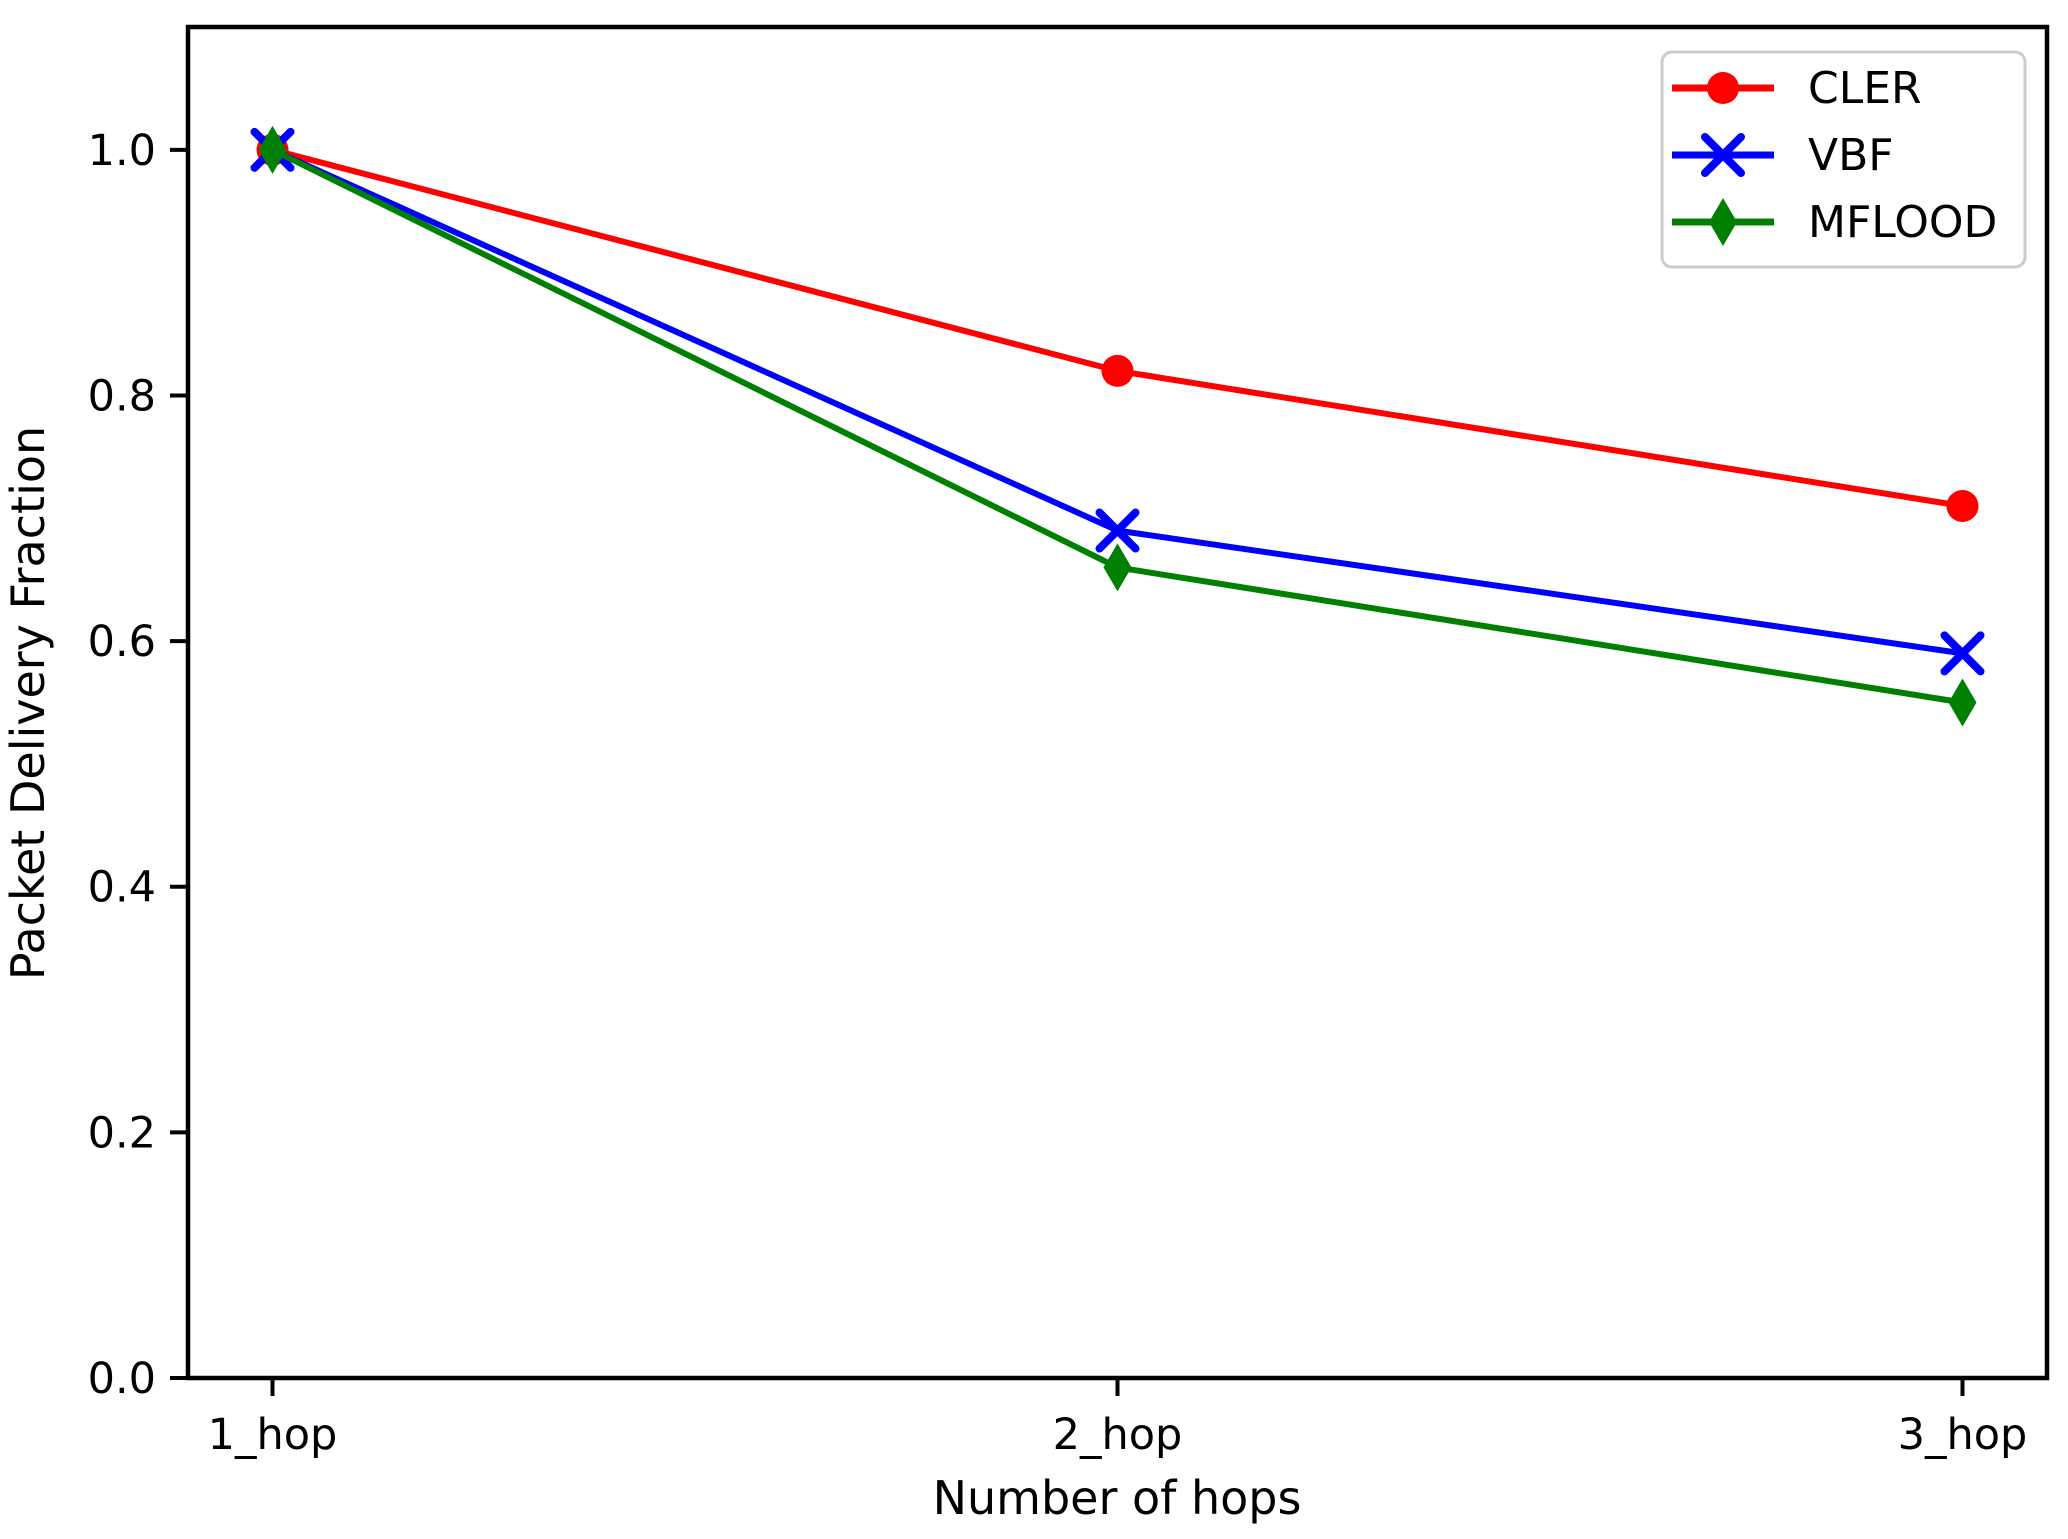  I want to click on legend-item-label: CLER, so click(1865, 88).